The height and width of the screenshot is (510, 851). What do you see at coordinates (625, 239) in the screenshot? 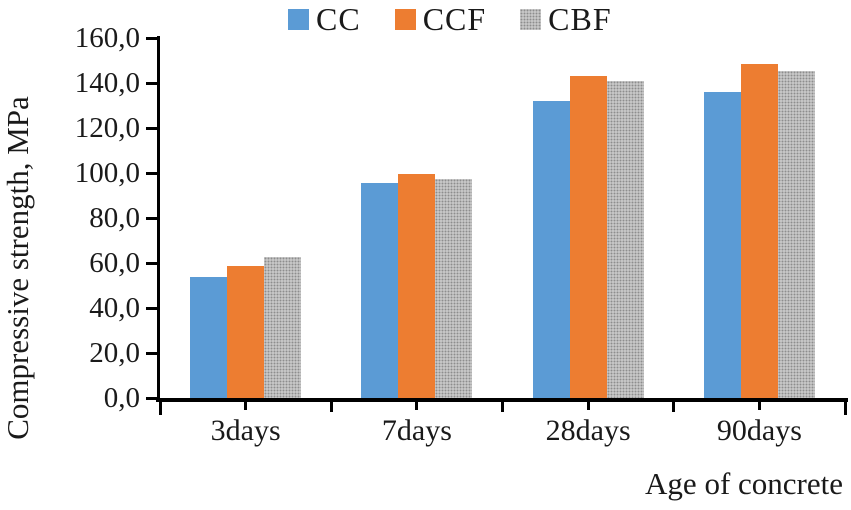
I see `bar-cbf-28days` at bounding box center [625, 239].